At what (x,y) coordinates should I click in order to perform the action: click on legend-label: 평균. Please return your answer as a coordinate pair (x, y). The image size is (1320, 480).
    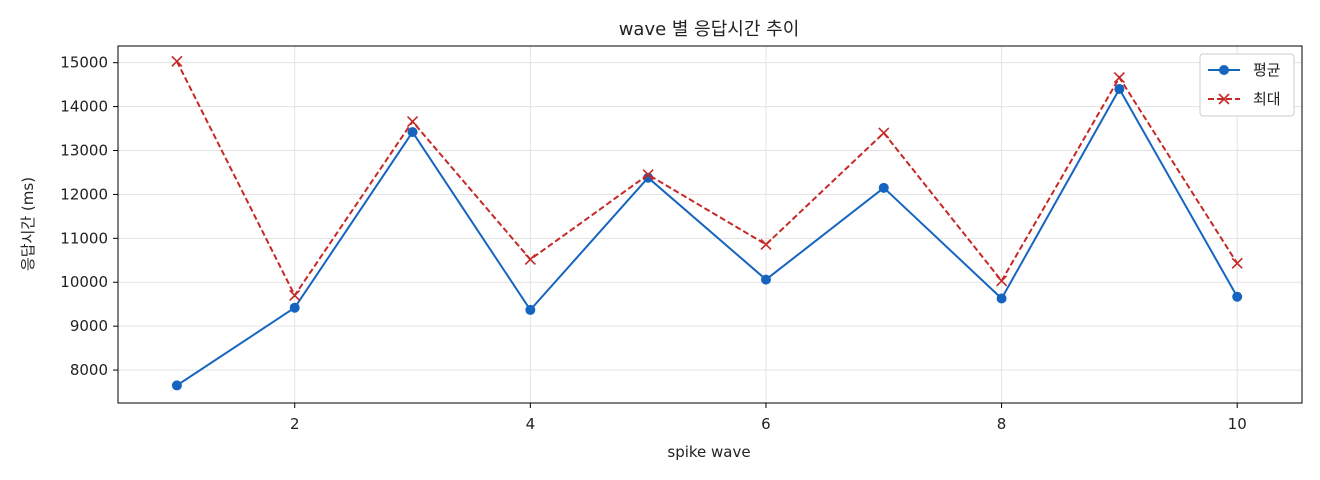
    Looking at the image, I should click on (1267, 70).